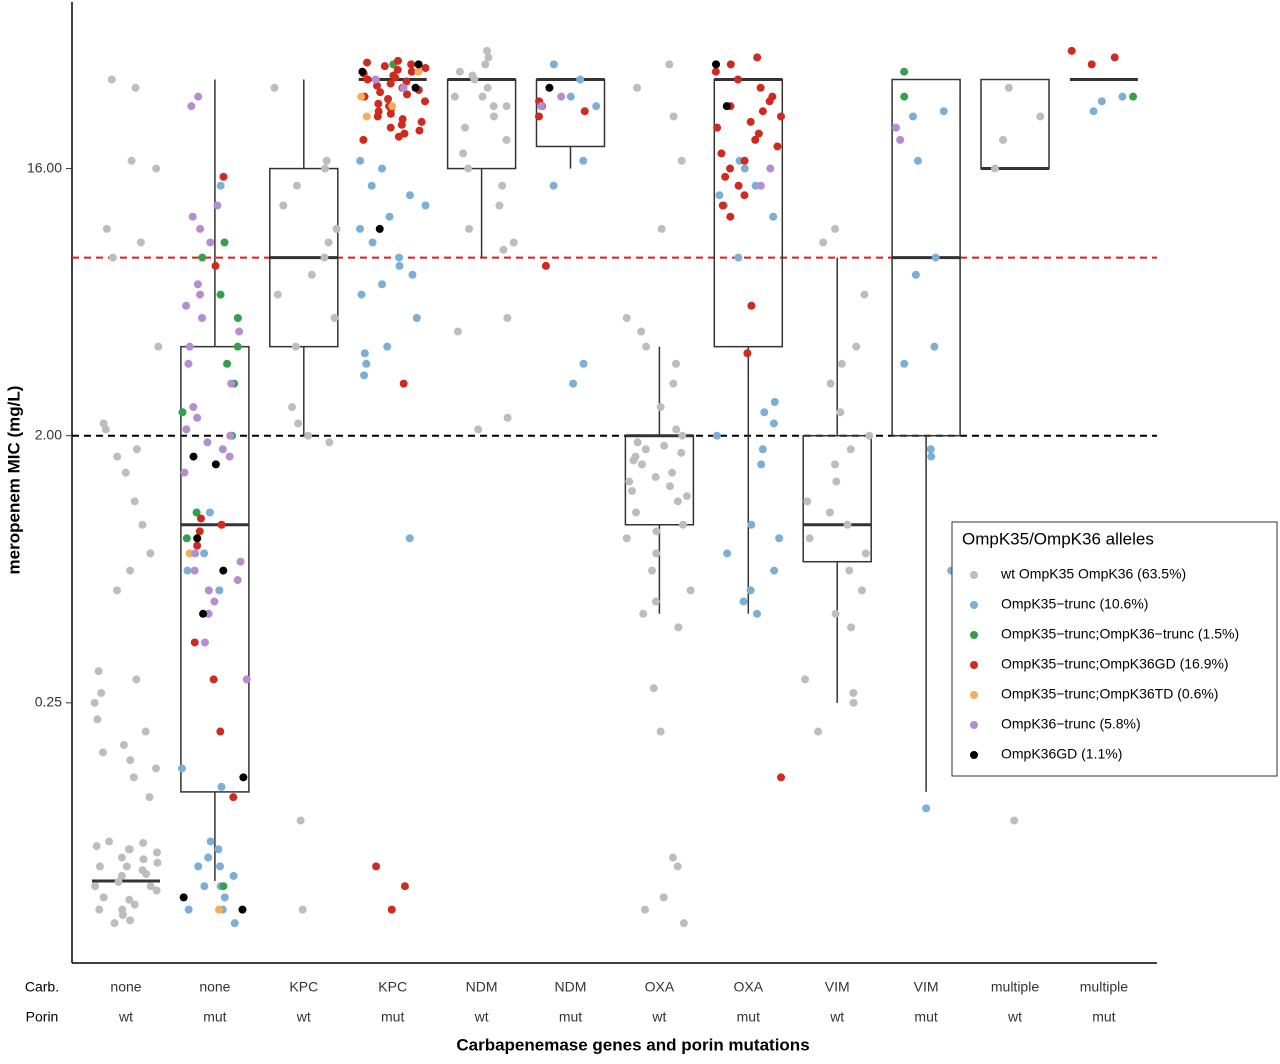  What do you see at coordinates (925, 1017) in the screenshot?
I see `x-tick-label: mut` at bounding box center [925, 1017].